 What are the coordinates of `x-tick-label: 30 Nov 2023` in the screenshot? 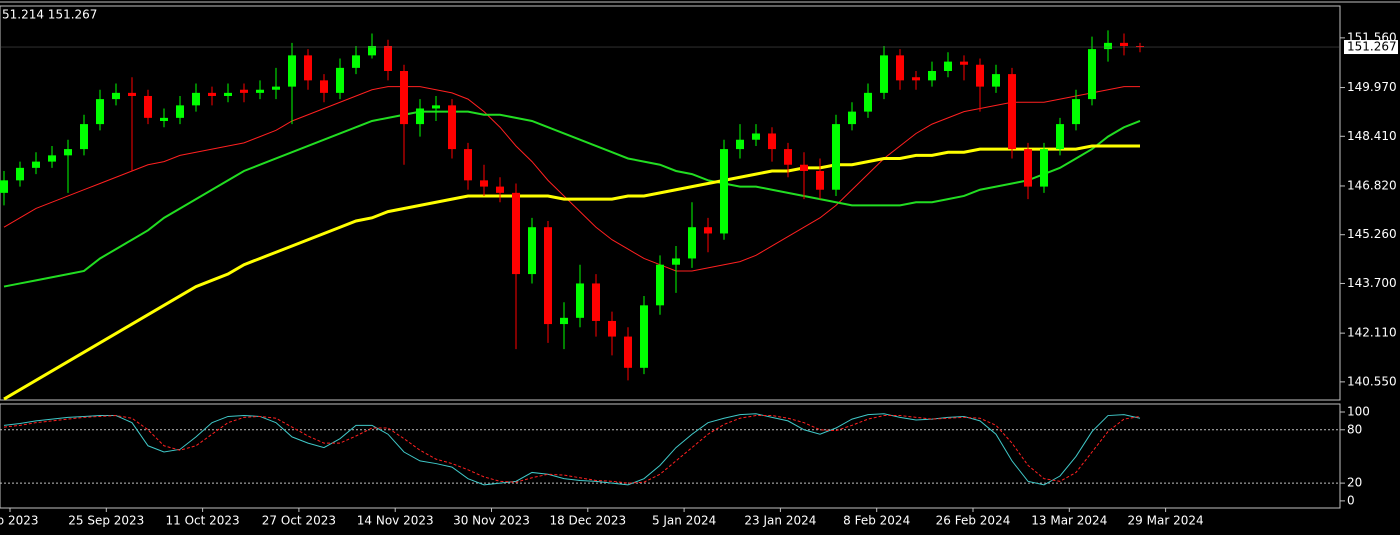 It's located at (491, 521).